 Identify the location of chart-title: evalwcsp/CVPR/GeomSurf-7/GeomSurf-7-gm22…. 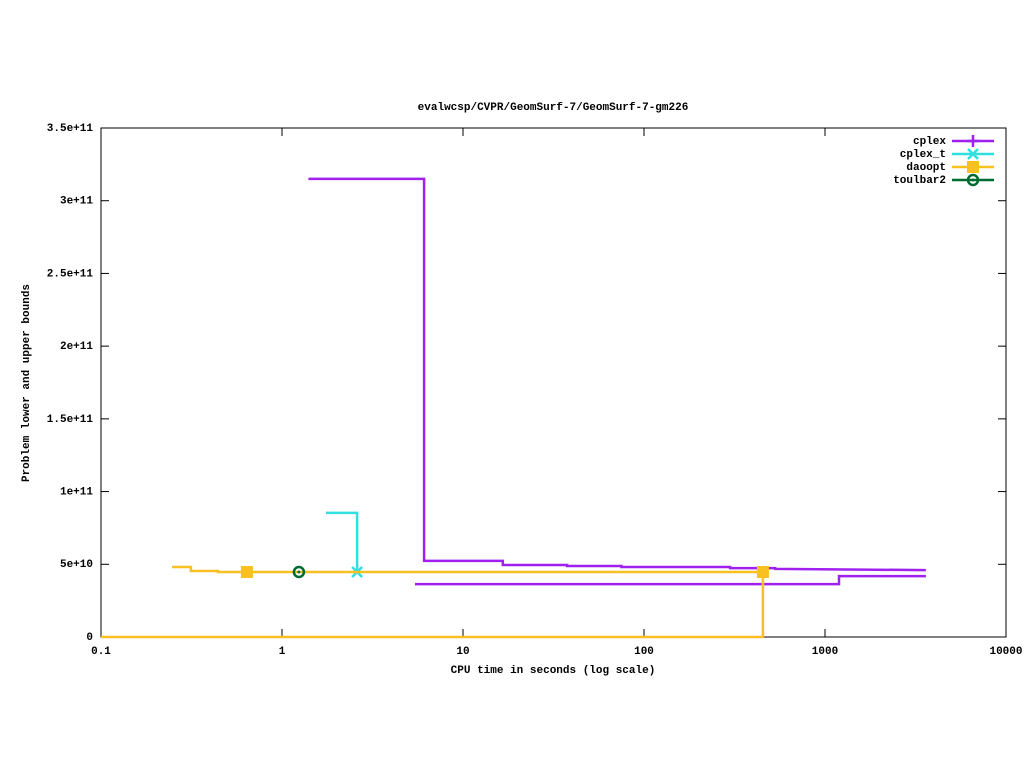
(553, 108).